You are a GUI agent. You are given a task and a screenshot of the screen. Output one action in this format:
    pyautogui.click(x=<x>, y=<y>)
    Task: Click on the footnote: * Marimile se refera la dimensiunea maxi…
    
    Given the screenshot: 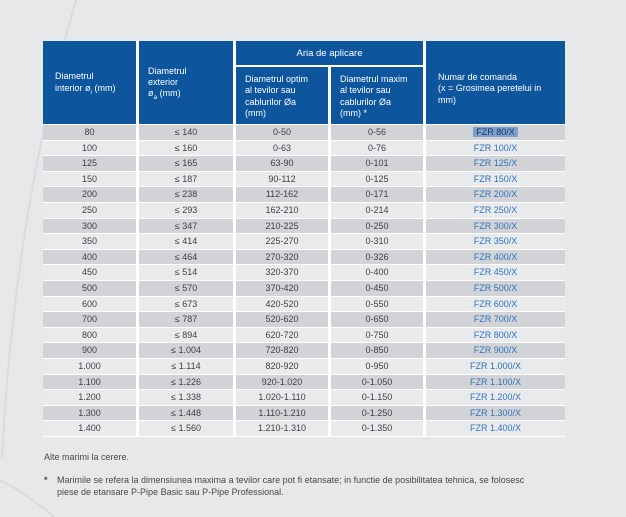 What is the action you would take?
    pyautogui.click(x=314, y=486)
    